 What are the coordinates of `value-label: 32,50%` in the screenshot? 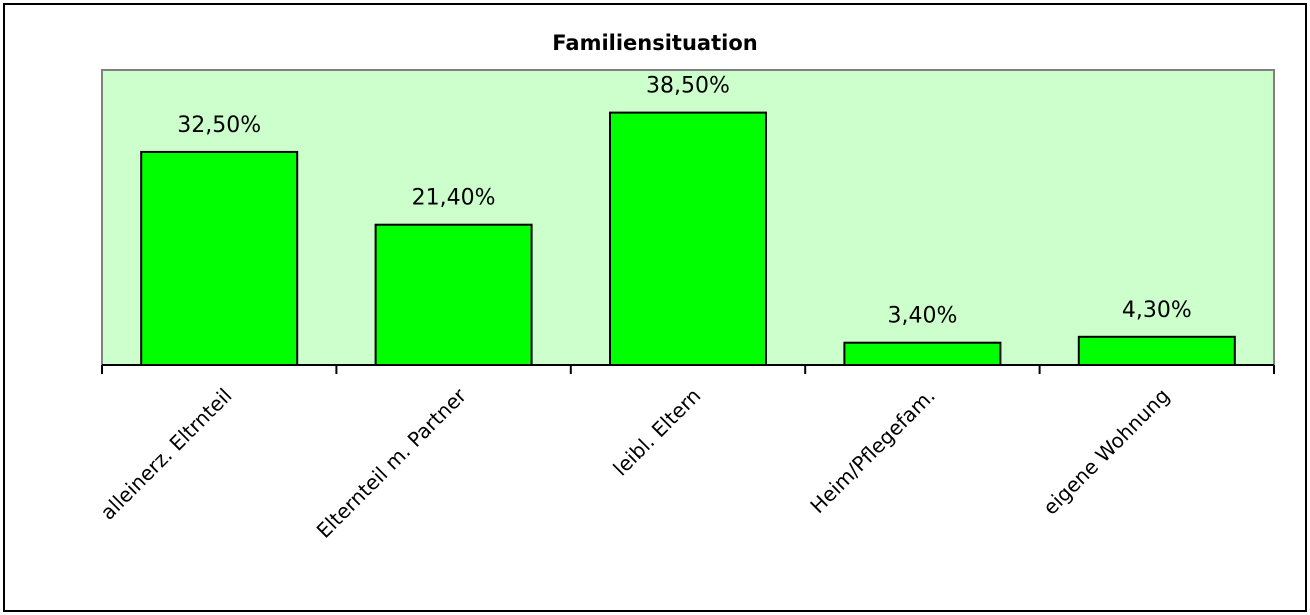 It's located at (219, 125).